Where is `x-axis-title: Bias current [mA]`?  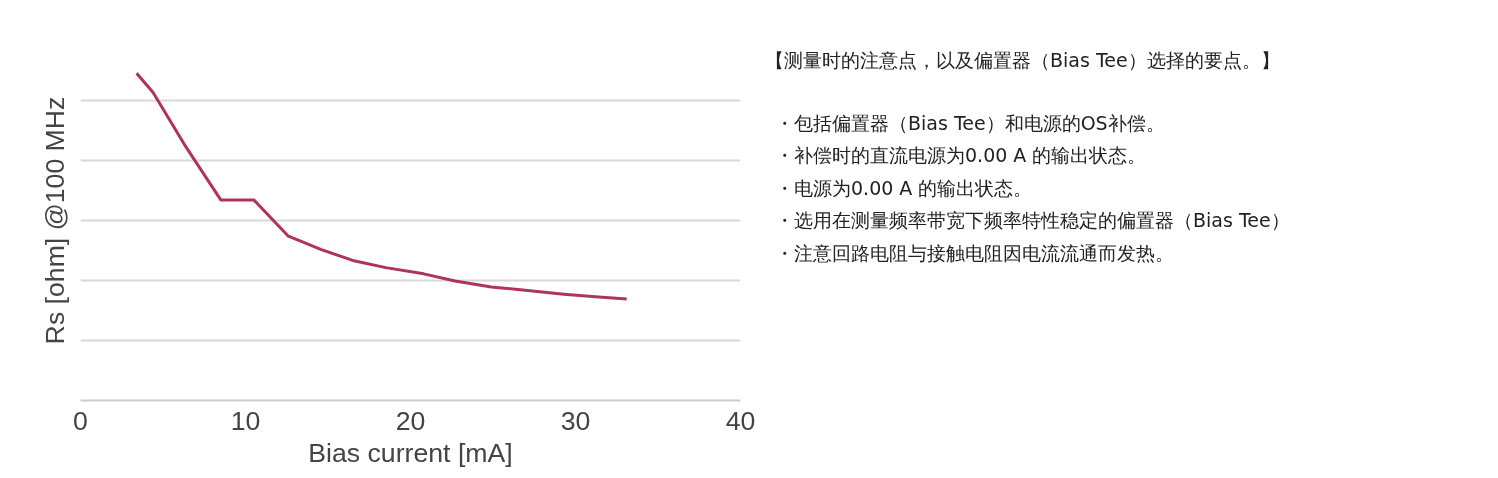 x-axis-title: Bias current [mA] is located at coordinates (410, 452).